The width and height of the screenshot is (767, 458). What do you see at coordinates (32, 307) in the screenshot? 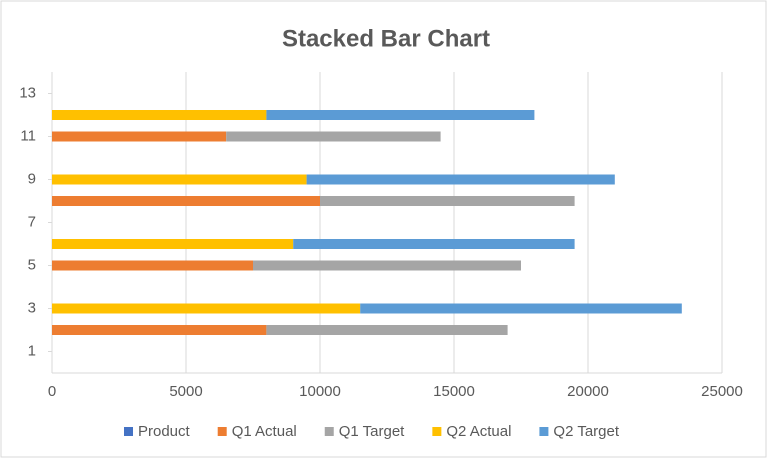
I see `y-tick-label: 3` at bounding box center [32, 307].